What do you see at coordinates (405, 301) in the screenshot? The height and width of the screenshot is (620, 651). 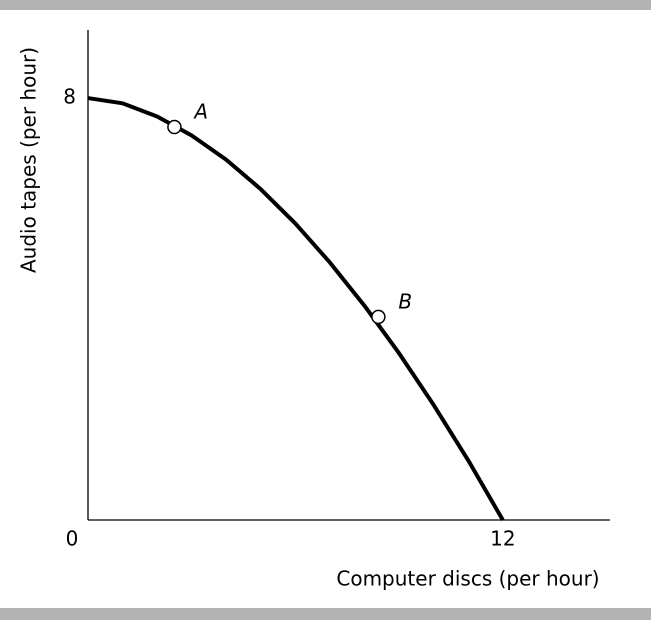 I see `point-label: B` at bounding box center [405, 301].